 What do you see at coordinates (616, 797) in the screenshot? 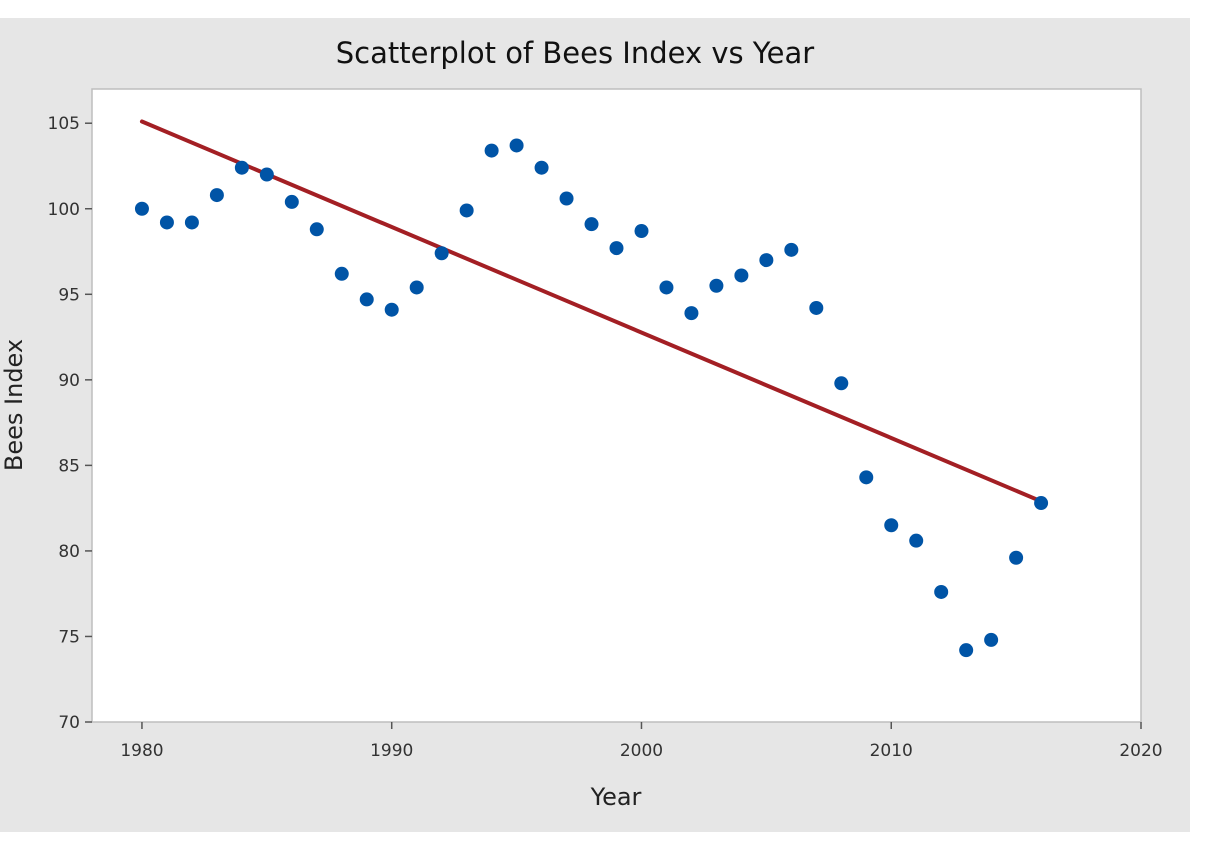
I see `x-axis-title: Year` at bounding box center [616, 797].